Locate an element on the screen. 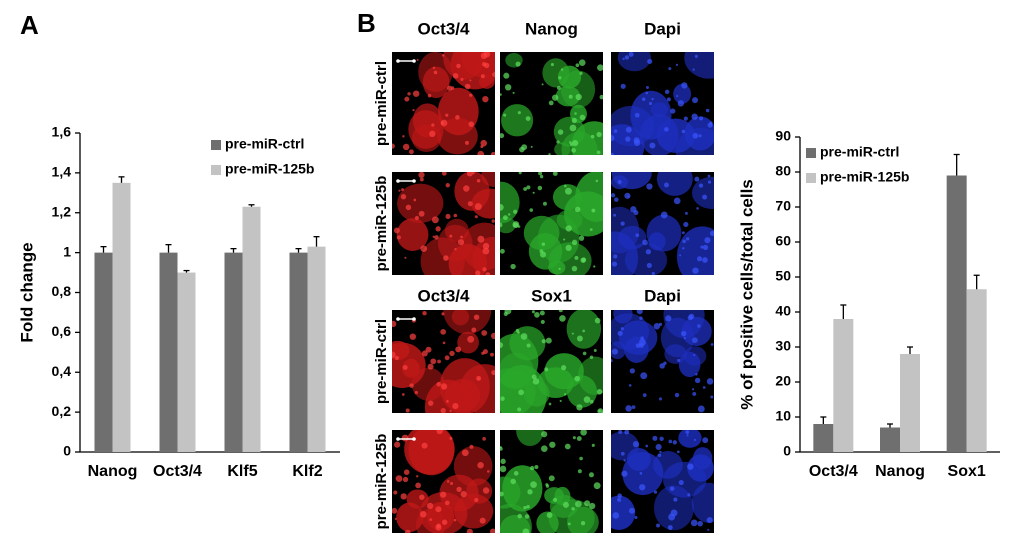 The width and height of the screenshot is (1024, 556). y-tick-label: 20 is located at coordinates (783, 381).